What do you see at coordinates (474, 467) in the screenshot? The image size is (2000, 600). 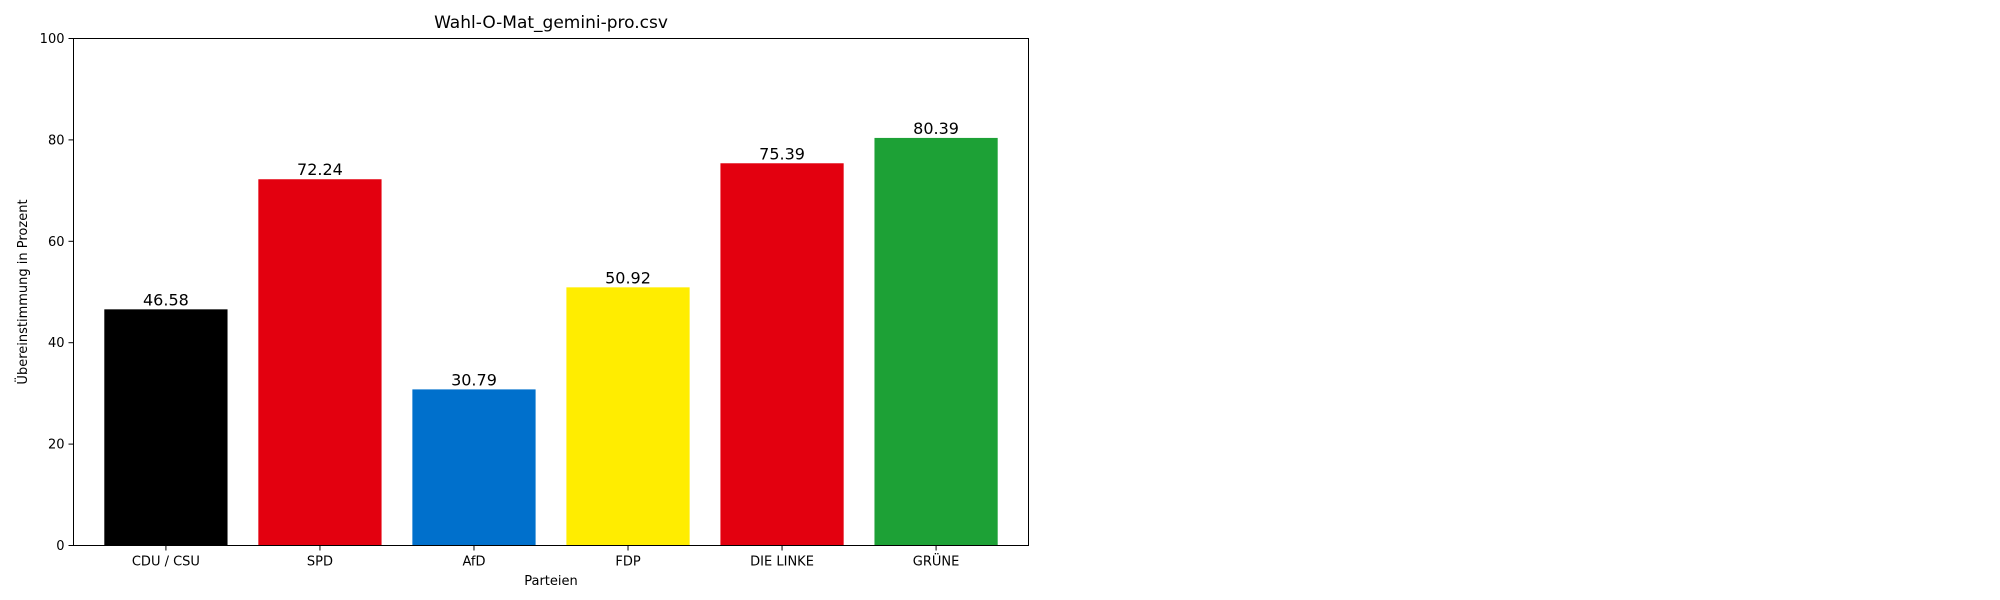 I see `bar-afd` at bounding box center [474, 467].